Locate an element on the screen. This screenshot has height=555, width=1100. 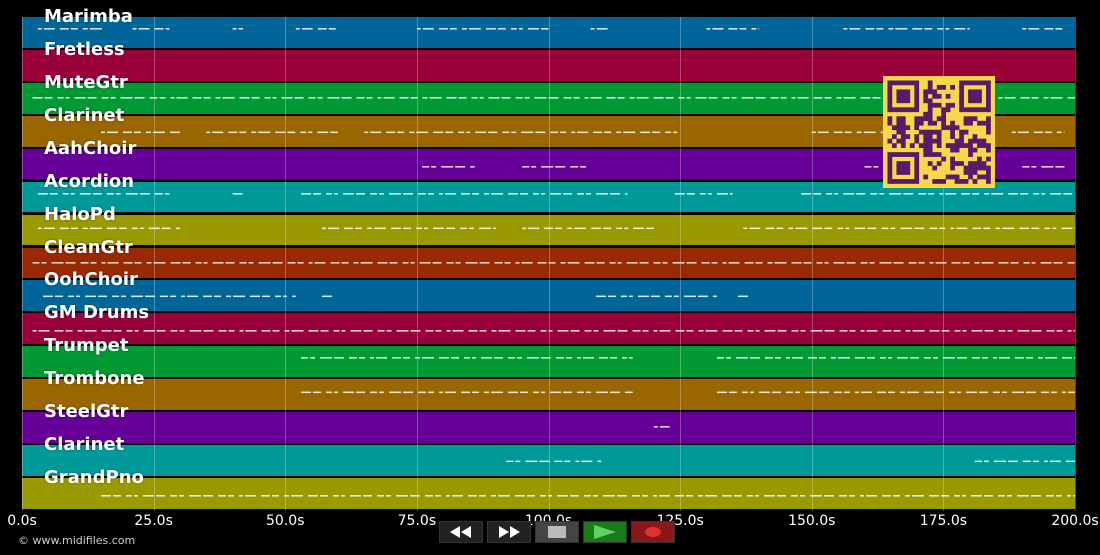
record-button is located at coordinates (653, 532).